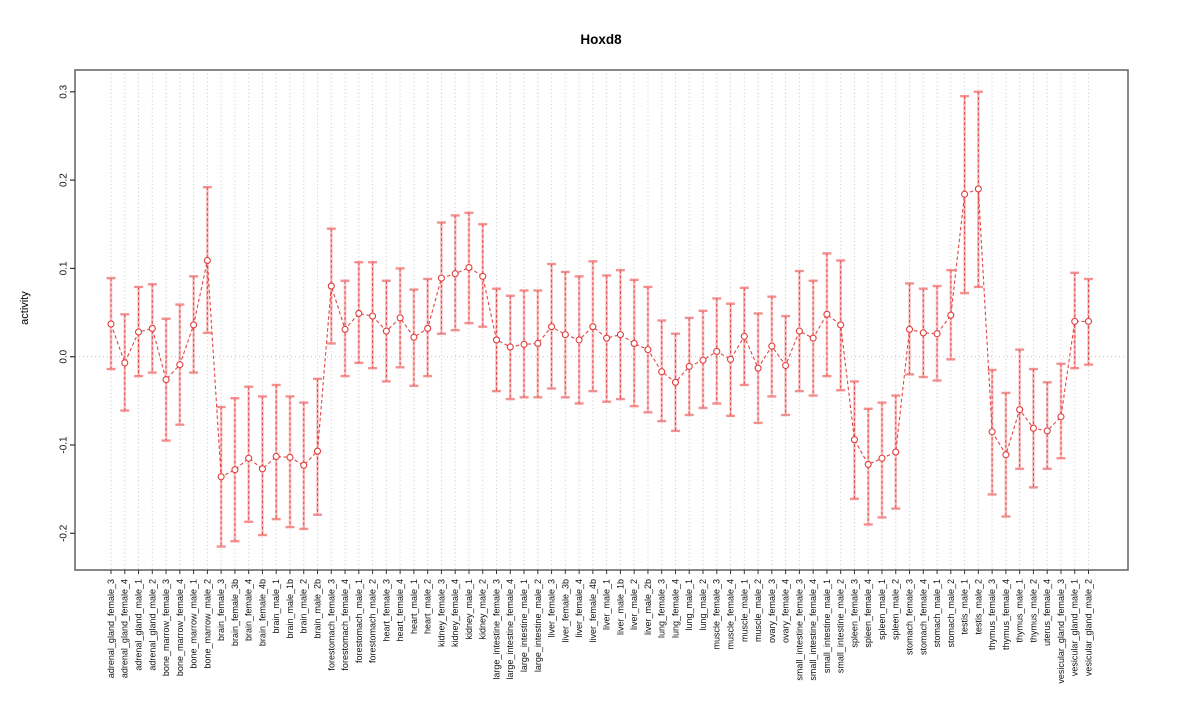 This screenshot has height=720, width=1200. Describe the element at coordinates (262, 612) in the screenshot. I see `x-tick-label: brain_female_4b` at that location.